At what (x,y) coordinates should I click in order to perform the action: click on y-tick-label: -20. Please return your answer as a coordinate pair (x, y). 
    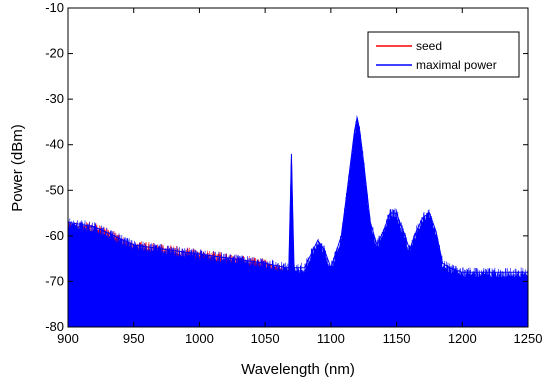
    Looking at the image, I should click on (54, 53).